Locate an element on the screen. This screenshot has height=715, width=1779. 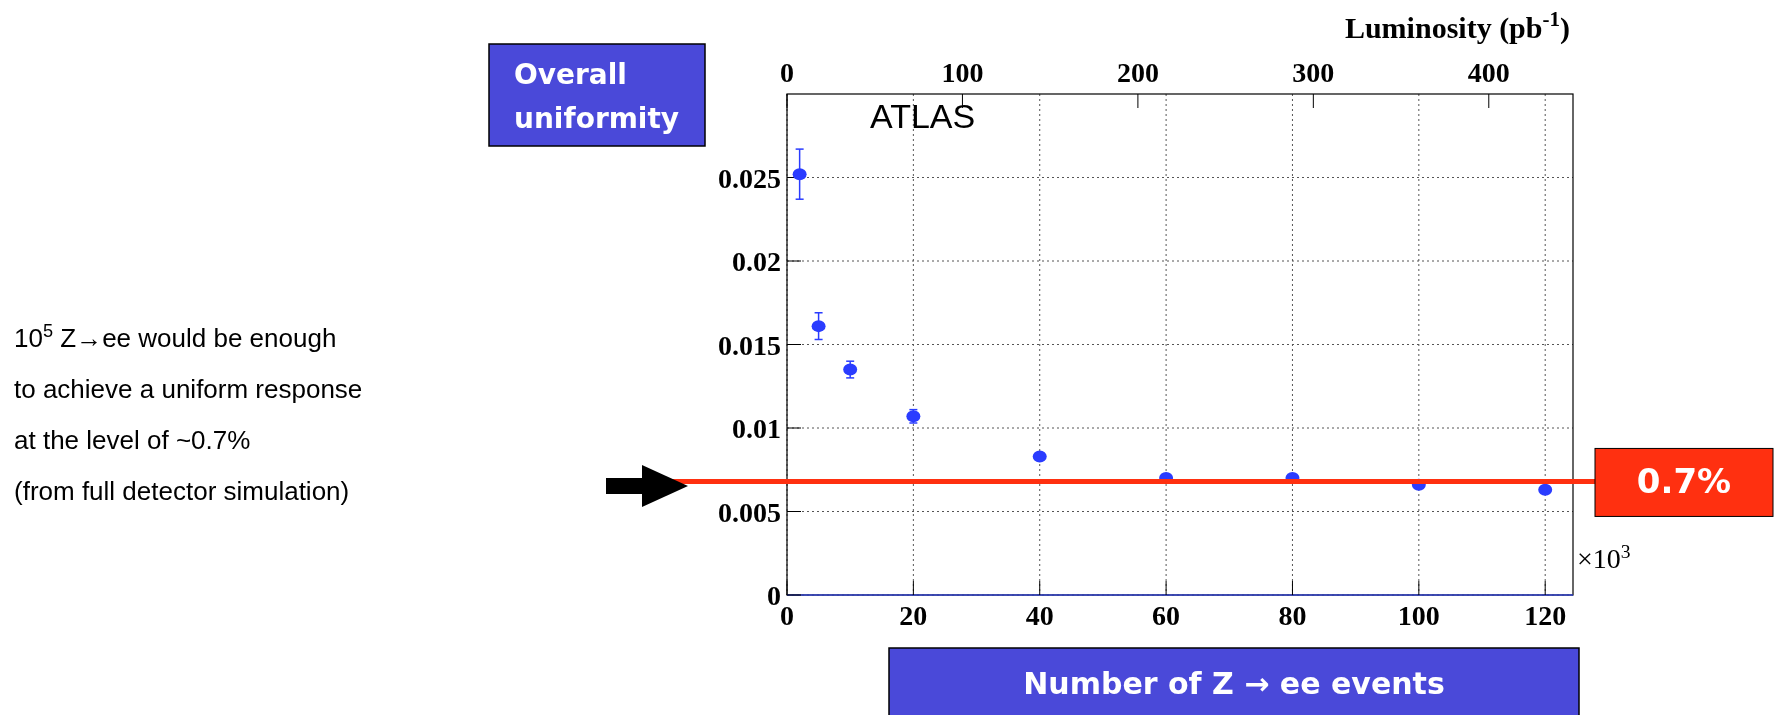
y-tick-label: 0.01 is located at coordinates (756, 428).